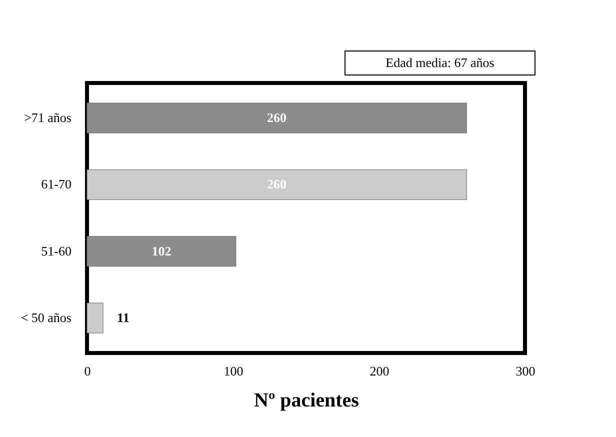 The width and height of the screenshot is (616, 437). Describe the element at coordinates (234, 371) in the screenshot. I see `x-tick-label: 100` at that location.